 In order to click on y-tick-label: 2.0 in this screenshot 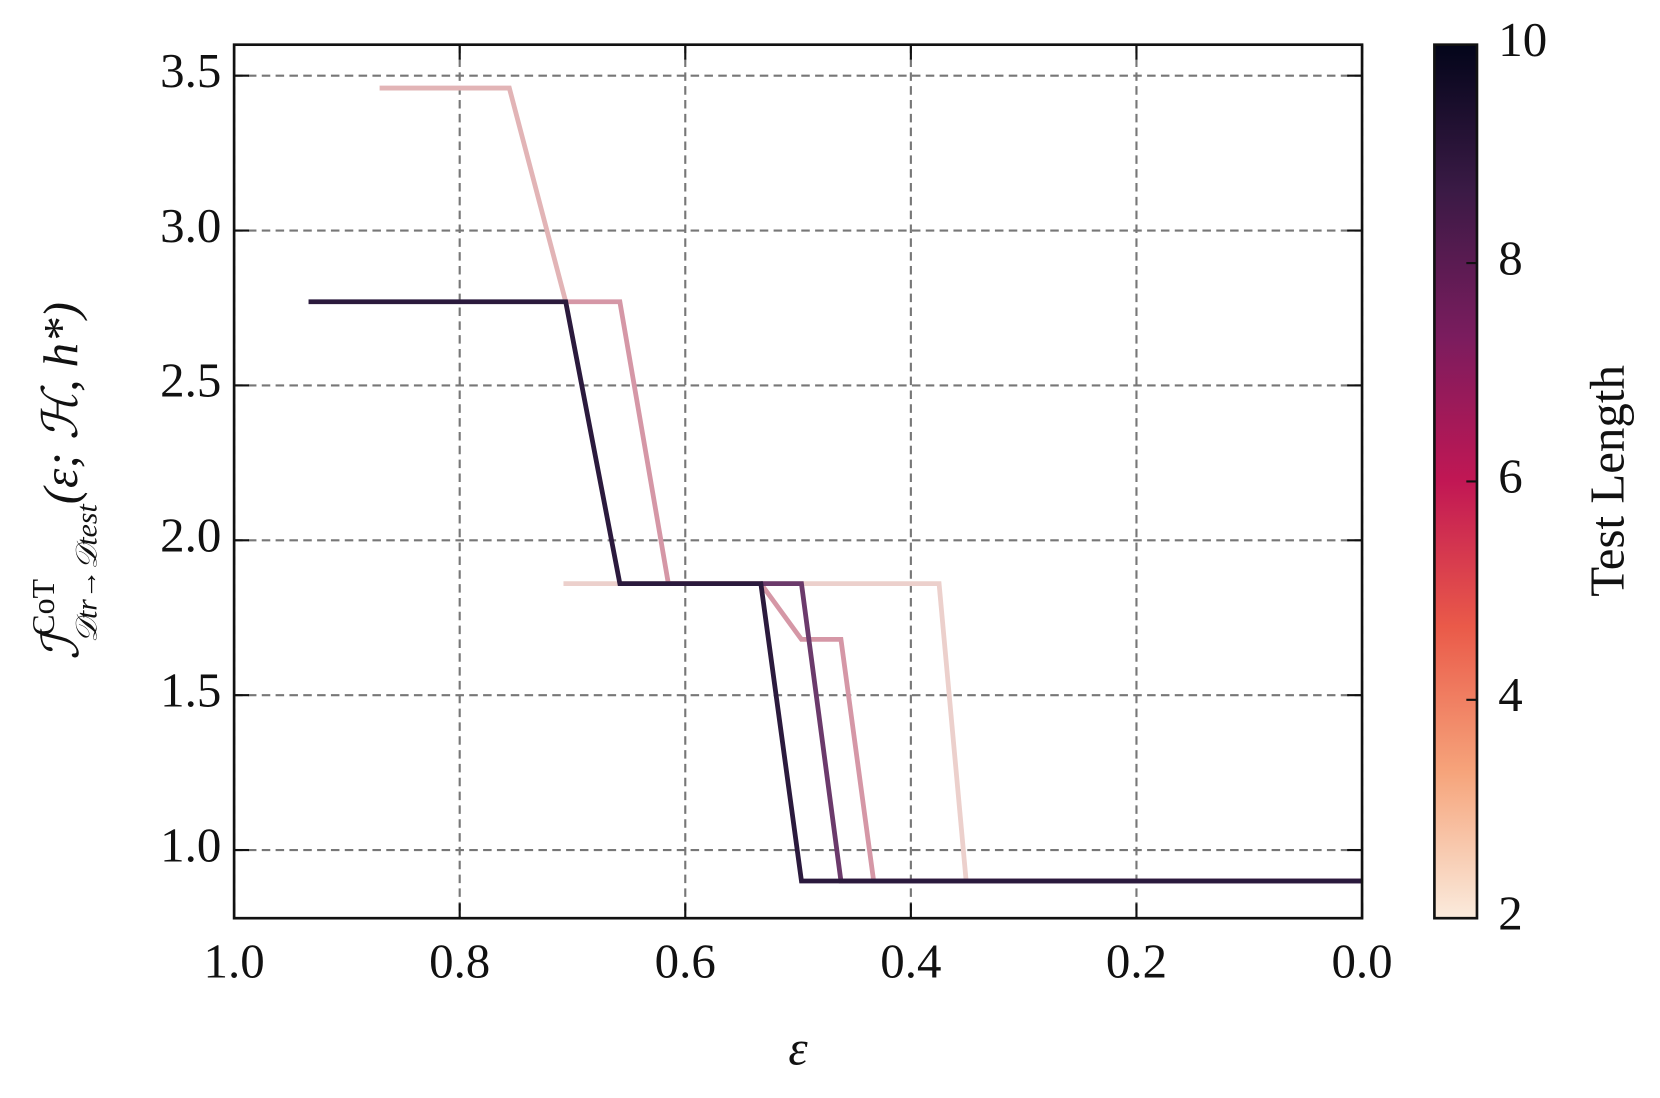, I will do `click(190, 535)`.